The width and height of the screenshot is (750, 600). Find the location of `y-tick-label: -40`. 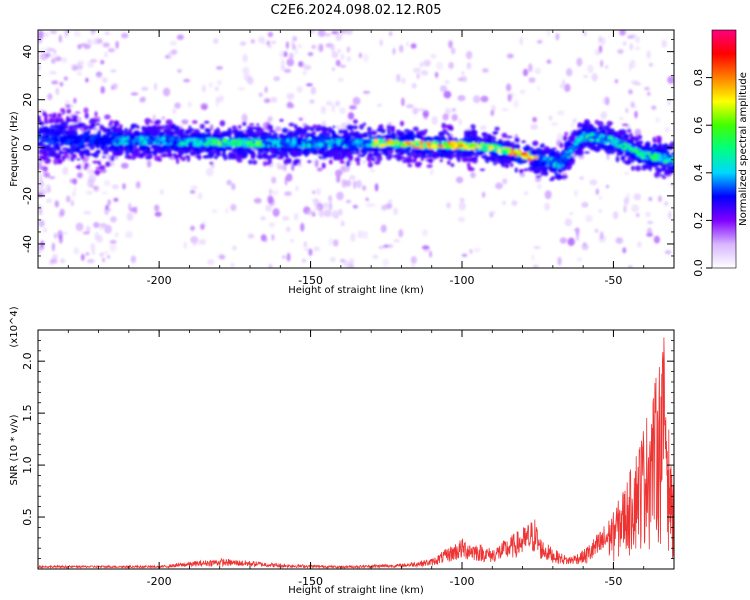

y-tick-label: -40 is located at coordinates (27, 244).